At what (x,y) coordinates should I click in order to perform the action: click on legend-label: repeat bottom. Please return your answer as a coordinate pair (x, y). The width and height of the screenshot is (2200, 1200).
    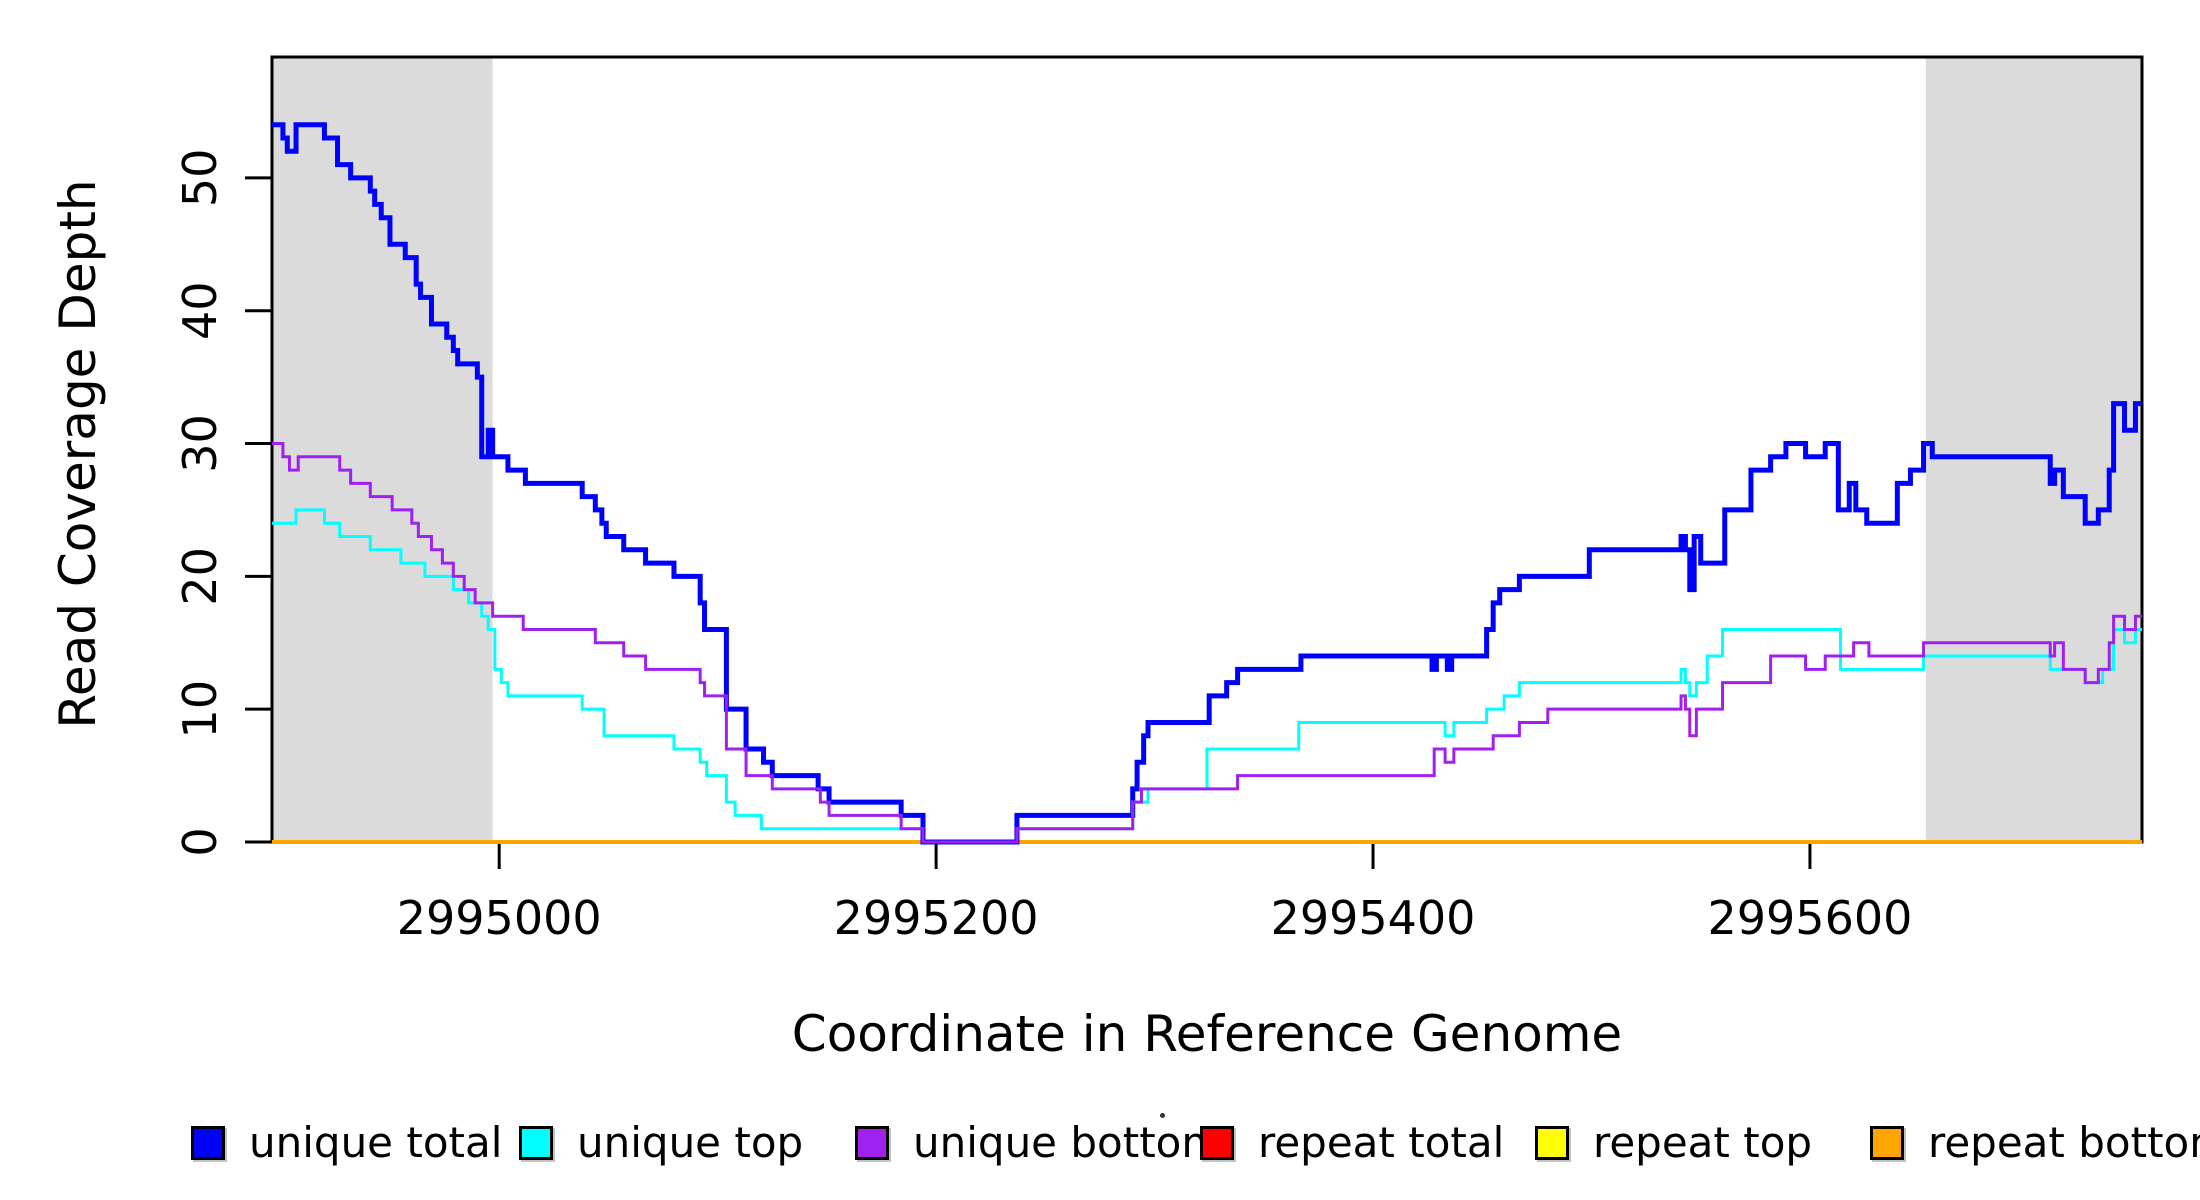
    Looking at the image, I should click on (2064, 1142).